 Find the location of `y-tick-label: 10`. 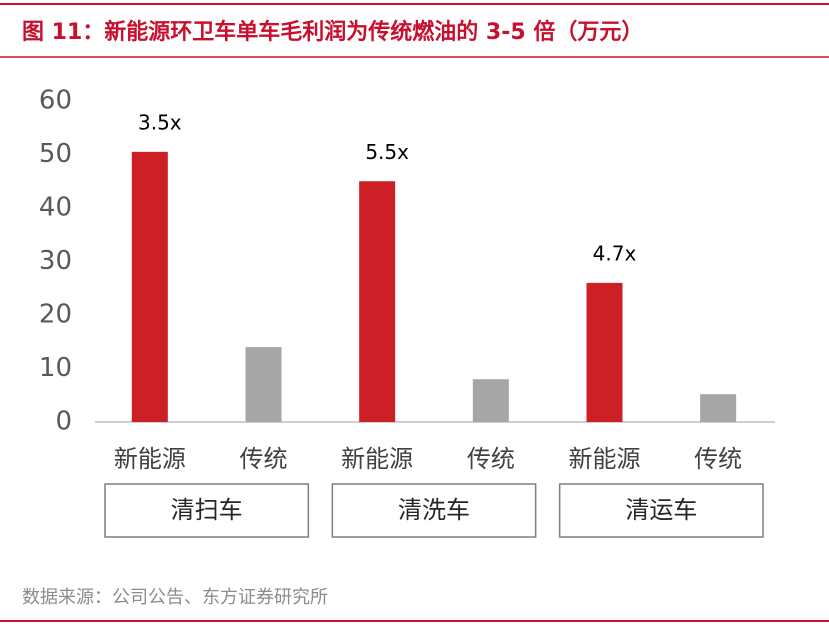

y-tick-label: 10 is located at coordinates (55, 368).